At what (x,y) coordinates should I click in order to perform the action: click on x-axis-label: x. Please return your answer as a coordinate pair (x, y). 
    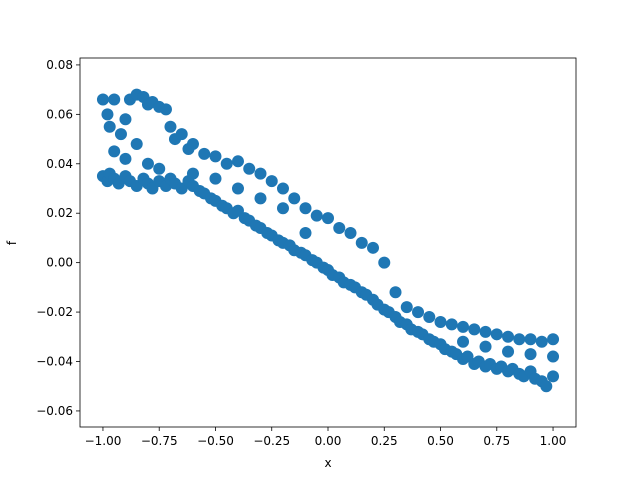
    Looking at the image, I should click on (327, 463).